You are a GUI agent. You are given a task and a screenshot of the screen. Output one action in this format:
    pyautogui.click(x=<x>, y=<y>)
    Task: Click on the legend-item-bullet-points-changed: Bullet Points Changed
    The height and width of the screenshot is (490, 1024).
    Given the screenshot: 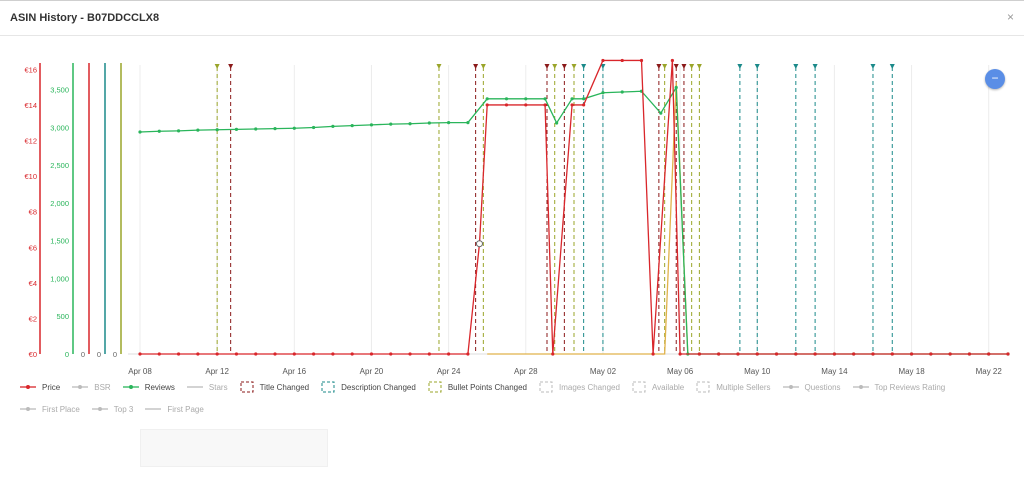 What is the action you would take?
    pyautogui.click(x=477, y=387)
    